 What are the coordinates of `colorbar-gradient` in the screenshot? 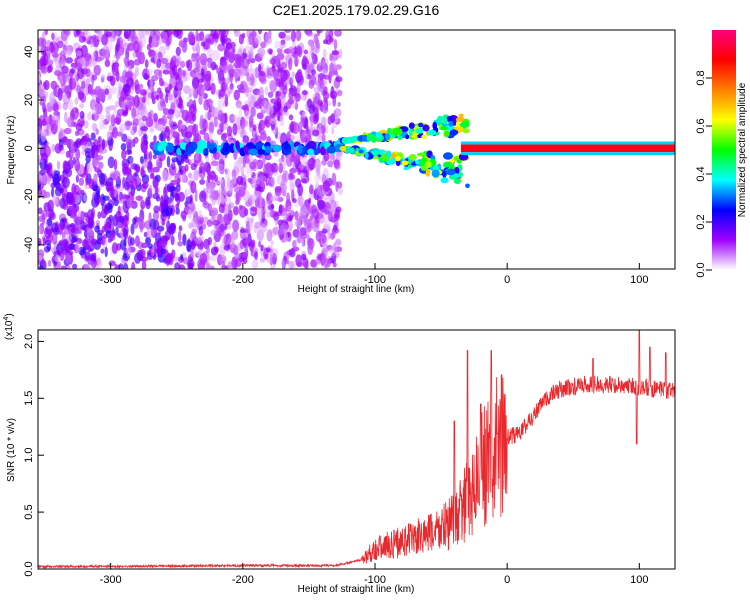 It's located at (724, 150).